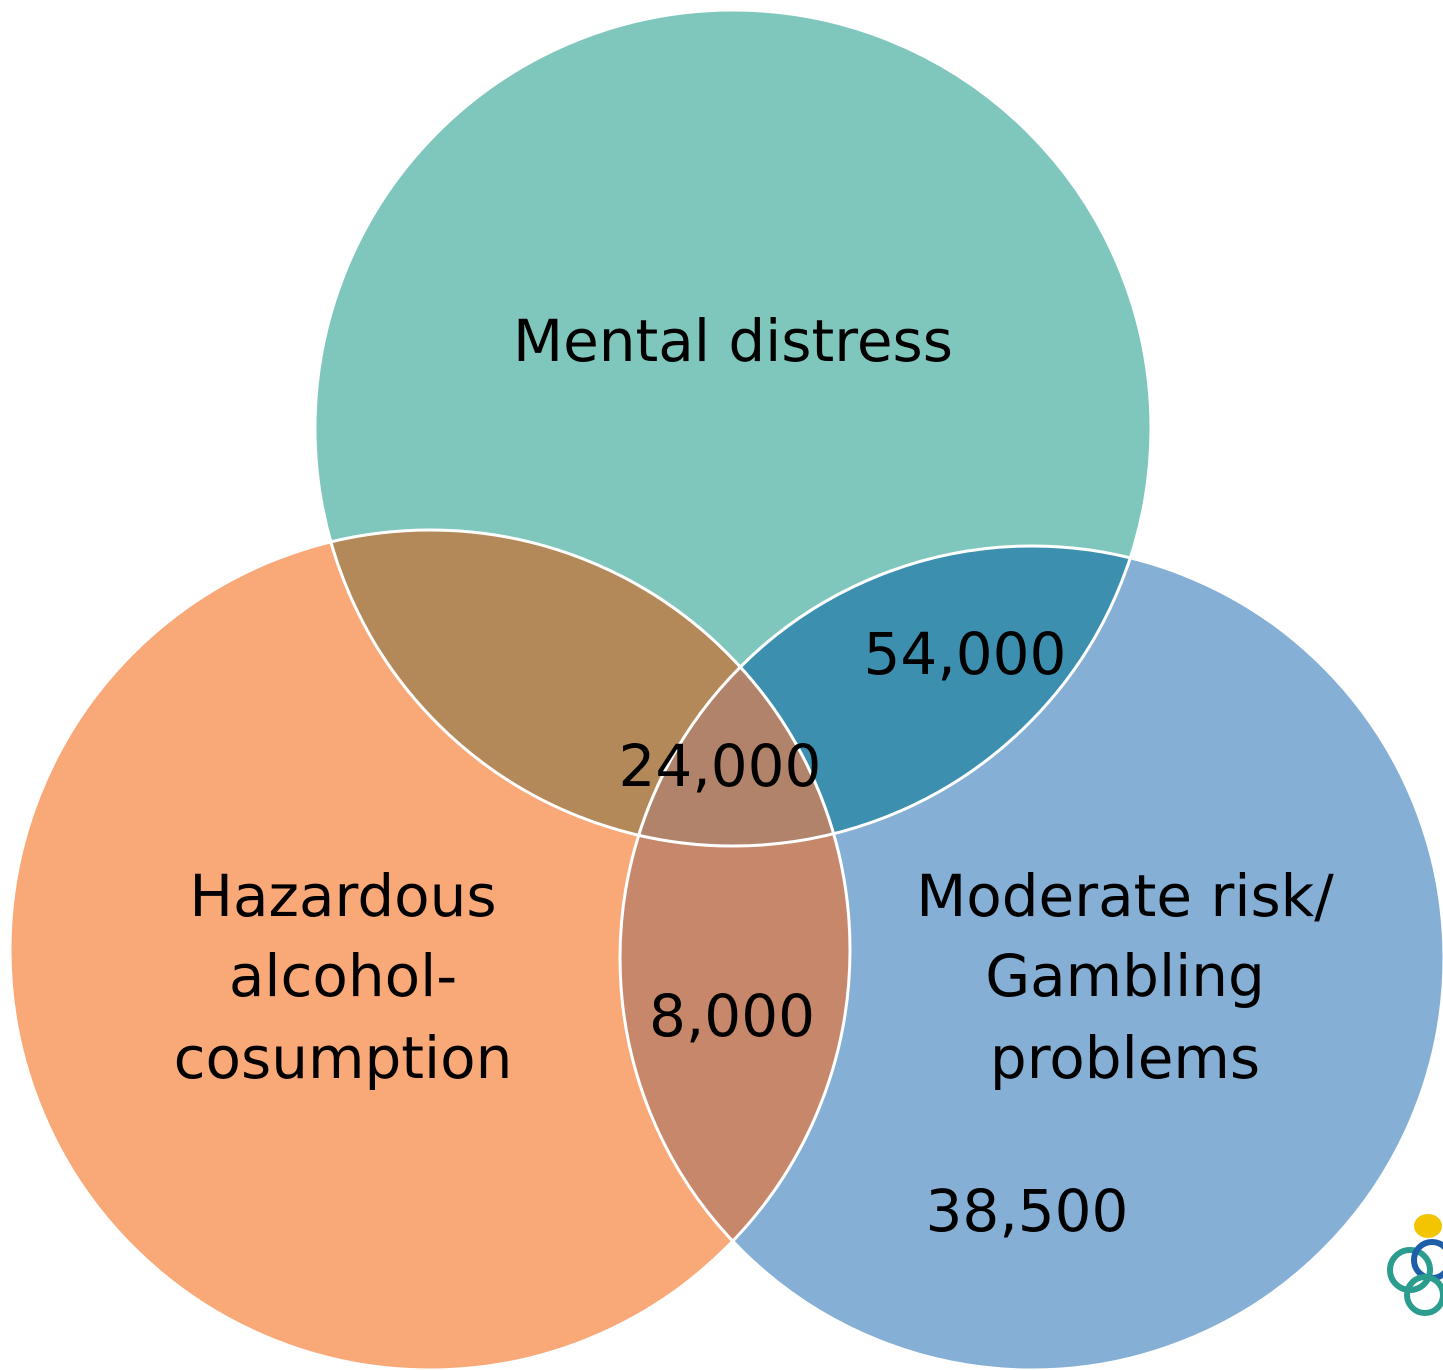  Describe the element at coordinates (1415, 1265) in the screenshot. I see `logo` at that location.